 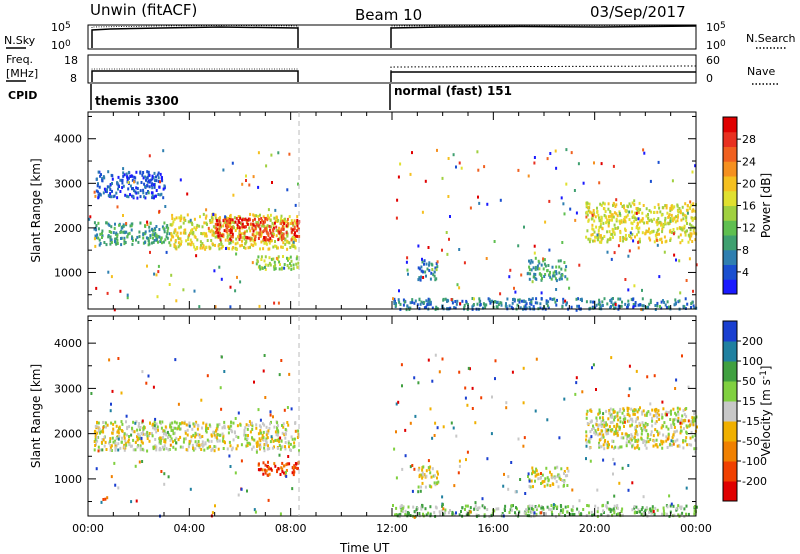 I want to click on freq-tick-top: 18, so click(x=71, y=60).